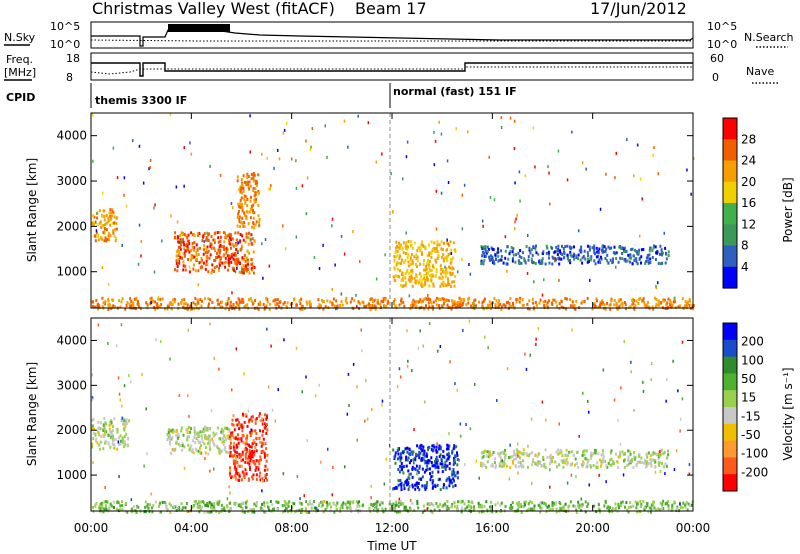 The width and height of the screenshot is (800, 554). What do you see at coordinates (65, 44) in the screenshot?
I see `nsky-tick-bottom: 10^0` at bounding box center [65, 44].